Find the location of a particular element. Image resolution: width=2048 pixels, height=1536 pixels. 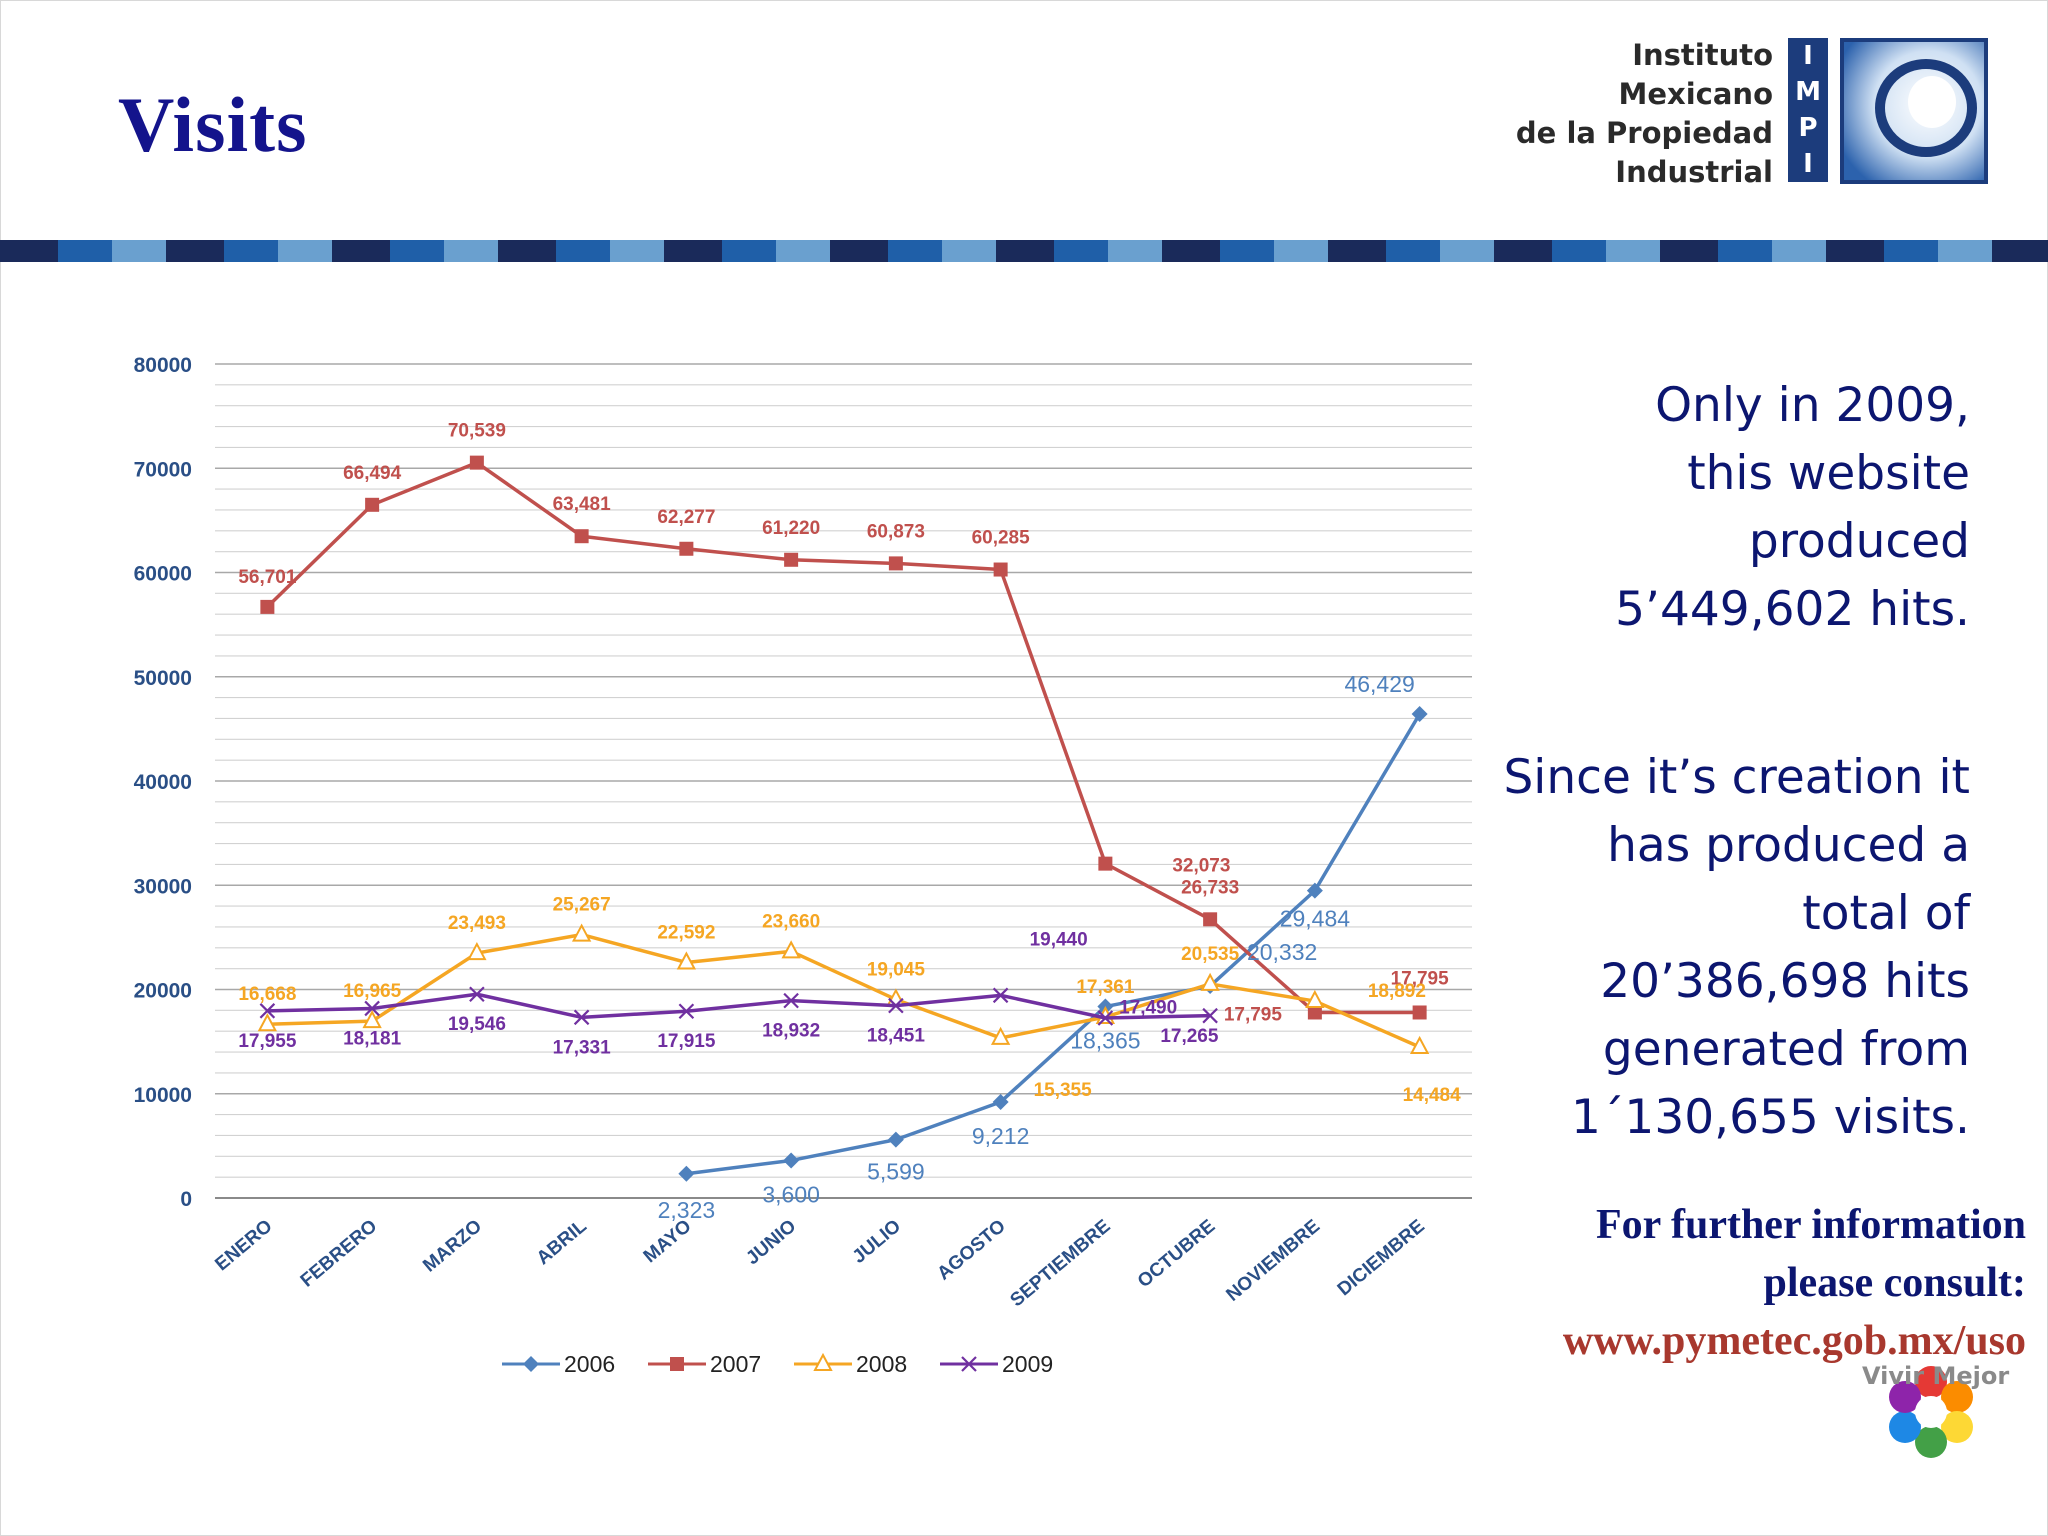

data-label-2009: 17,955 is located at coordinates (267, 1041).